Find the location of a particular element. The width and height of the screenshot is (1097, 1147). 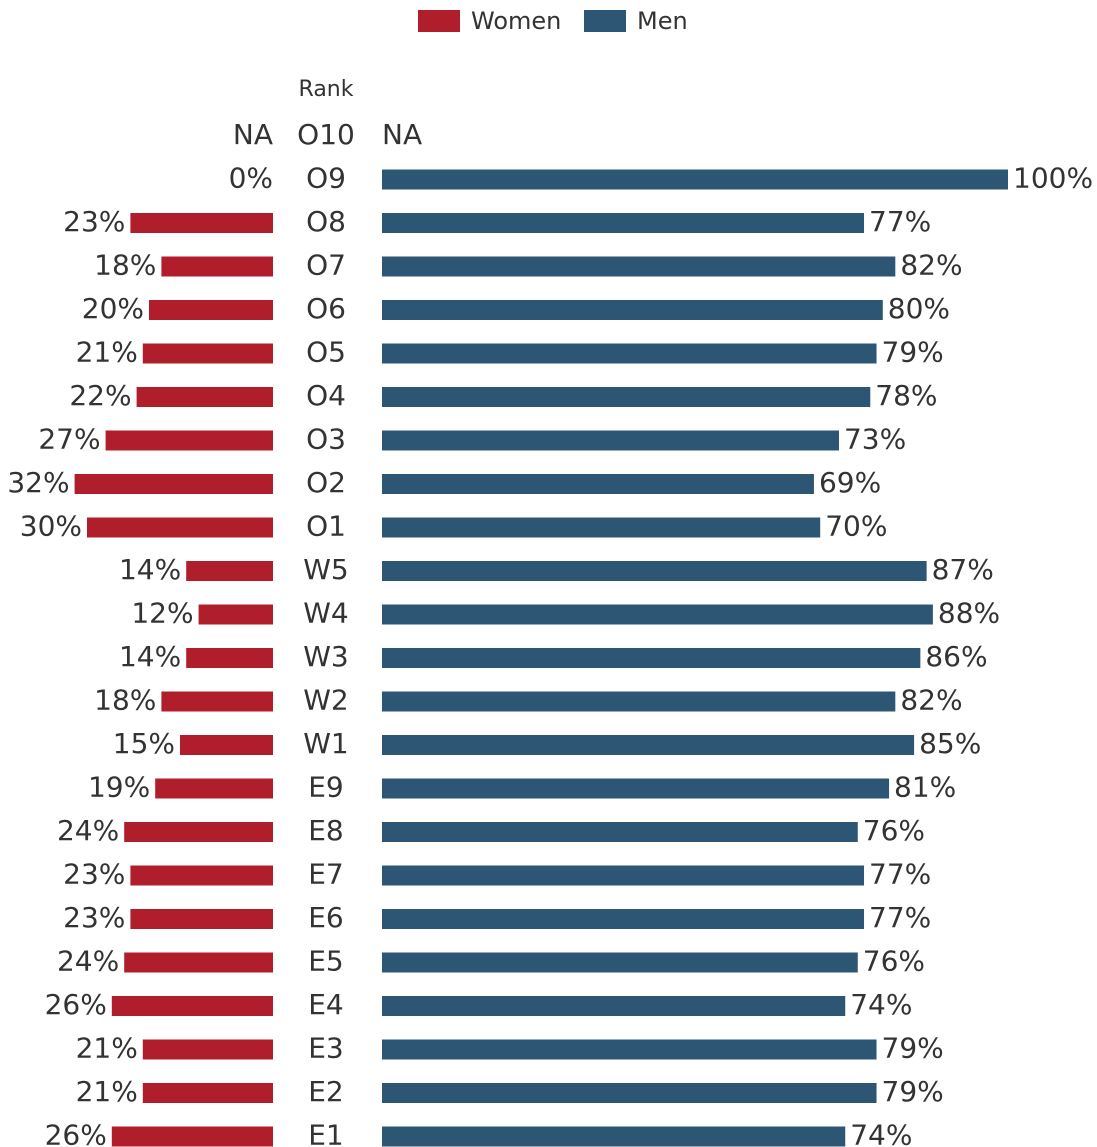

women-bar-o8 is located at coordinates (201, 223).